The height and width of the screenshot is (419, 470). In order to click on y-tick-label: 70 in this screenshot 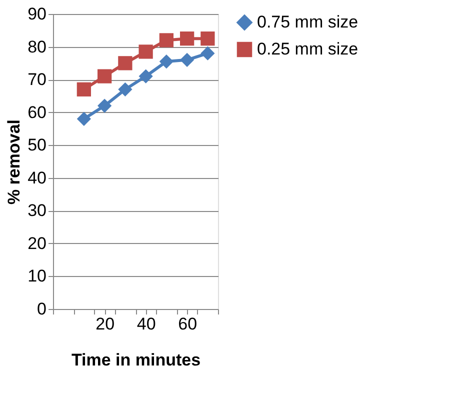, I will do `click(37, 80)`.